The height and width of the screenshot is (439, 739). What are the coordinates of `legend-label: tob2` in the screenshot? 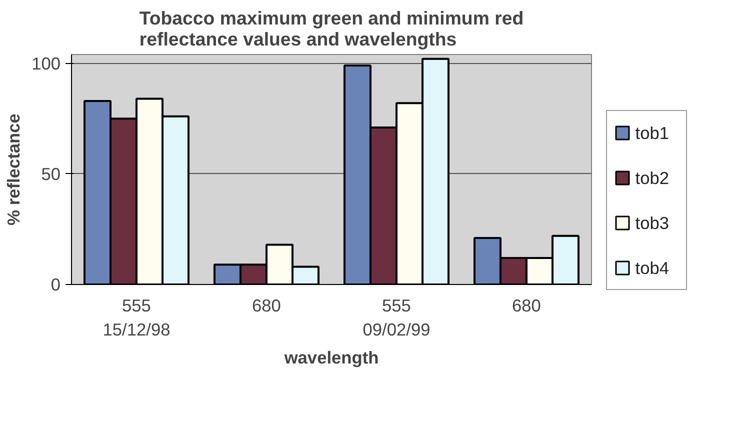 It's located at (652, 178).